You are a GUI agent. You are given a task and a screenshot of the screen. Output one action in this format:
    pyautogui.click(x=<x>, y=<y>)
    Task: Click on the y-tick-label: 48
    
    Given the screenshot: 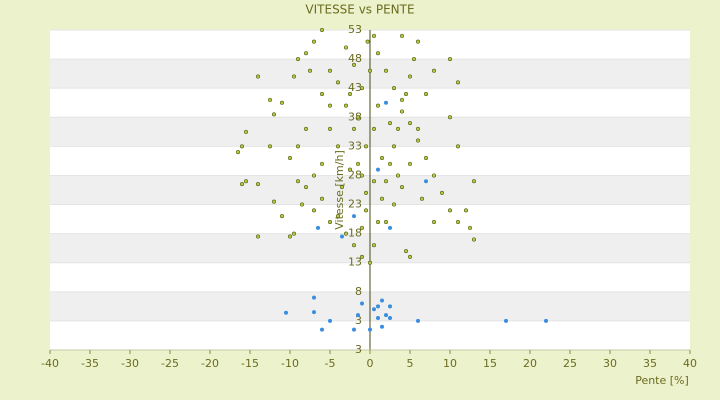 What is the action you would take?
    pyautogui.click(x=355, y=58)
    